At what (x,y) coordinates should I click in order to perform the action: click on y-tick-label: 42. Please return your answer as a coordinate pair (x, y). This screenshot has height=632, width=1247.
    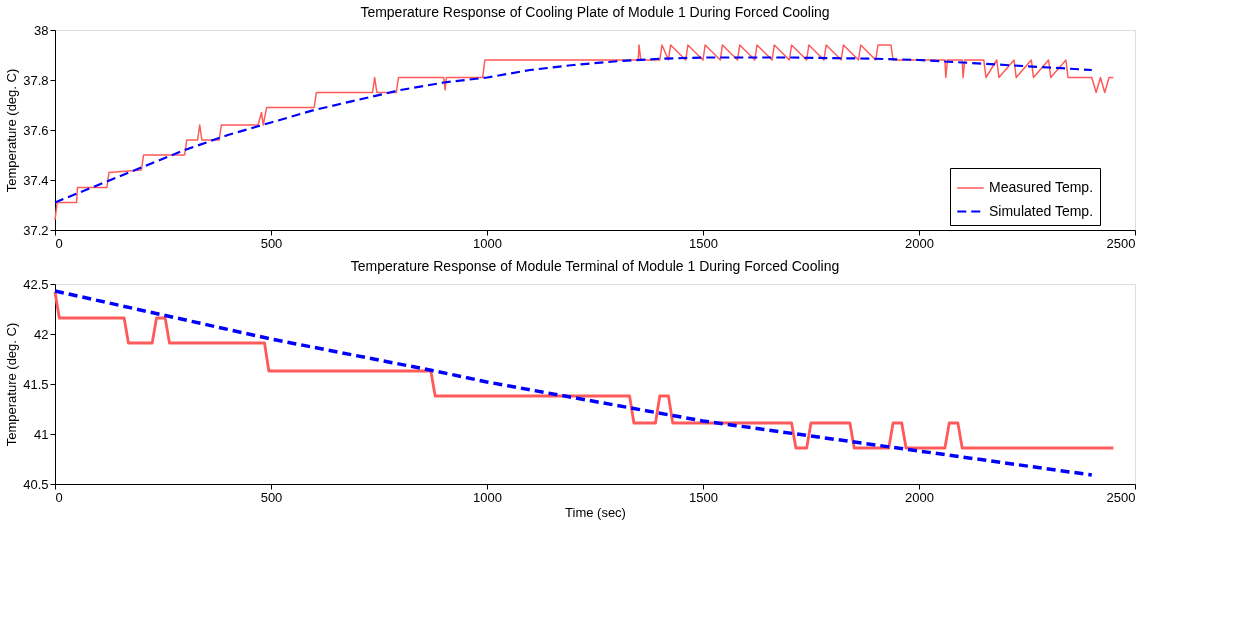
    Looking at the image, I should click on (41, 334).